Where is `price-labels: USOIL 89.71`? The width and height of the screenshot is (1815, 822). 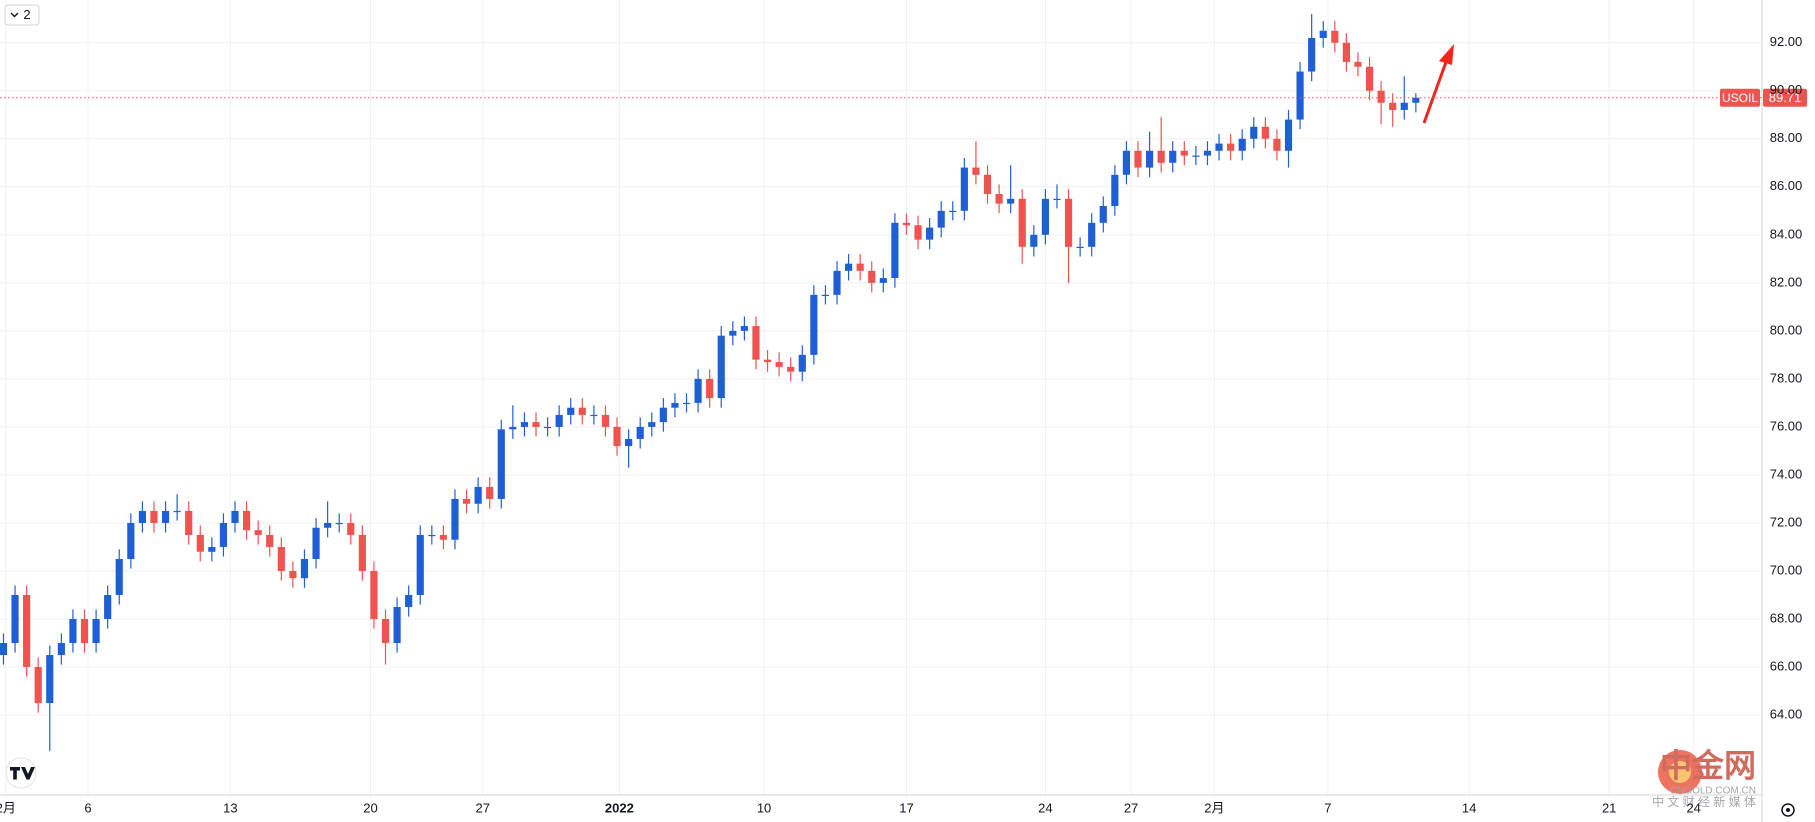 price-labels: USOIL 89.71 is located at coordinates (903, 97).